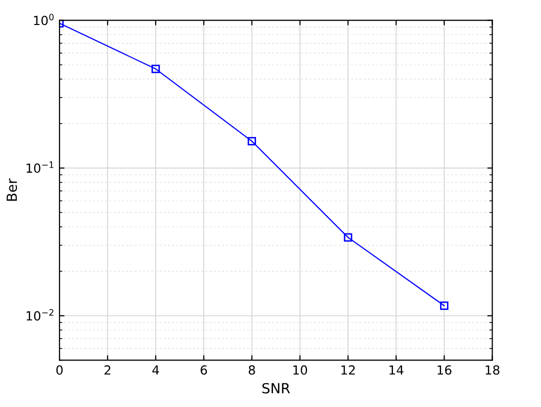 This screenshot has height=407, width=541. Describe the element at coordinates (348, 370) in the screenshot. I see `x-tick-label: 12` at that location.